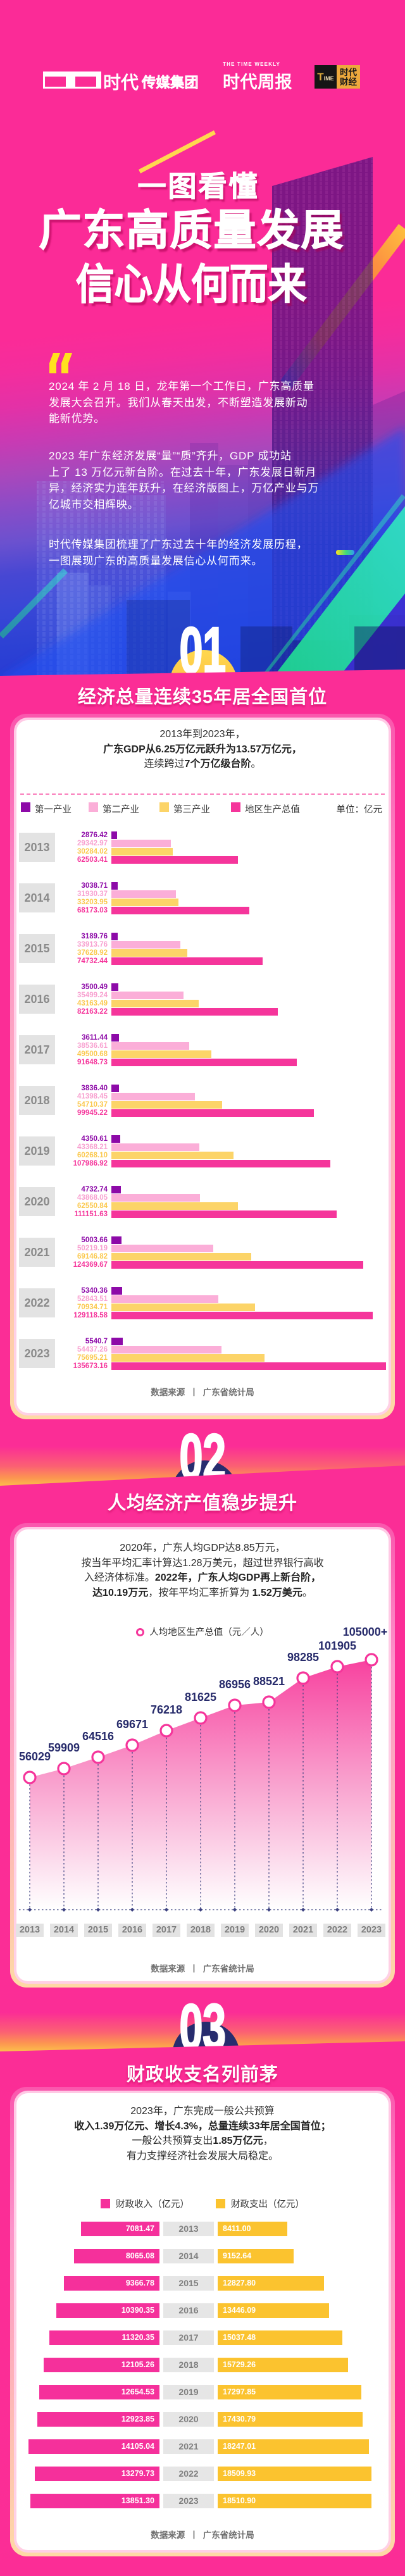  I want to click on svg-text: 76218, so click(166, 1710).